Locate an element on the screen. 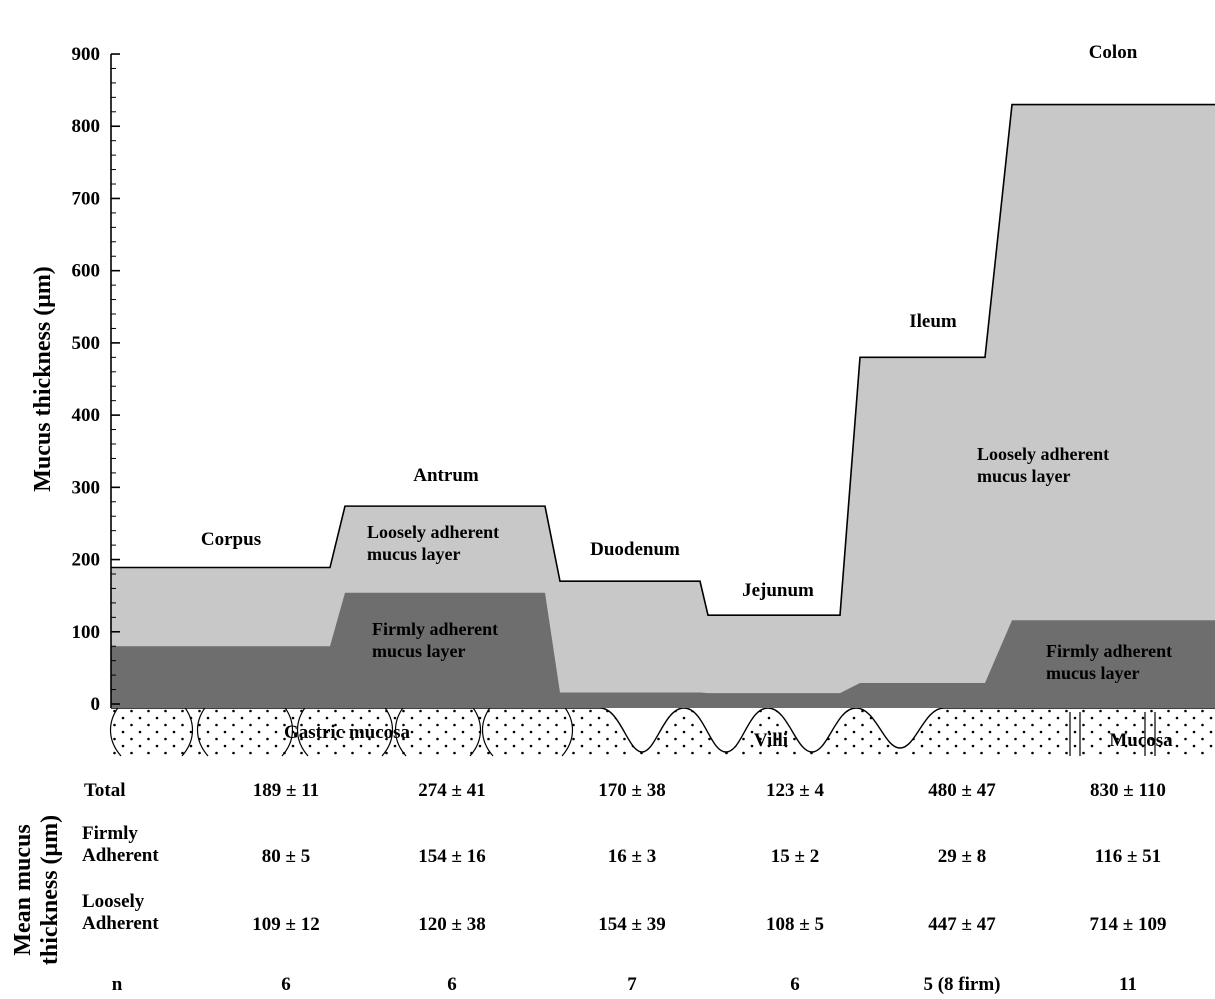 The width and height of the screenshot is (1215, 999). gastric-mucosa-label: Gastric mucosa is located at coordinates (347, 732).